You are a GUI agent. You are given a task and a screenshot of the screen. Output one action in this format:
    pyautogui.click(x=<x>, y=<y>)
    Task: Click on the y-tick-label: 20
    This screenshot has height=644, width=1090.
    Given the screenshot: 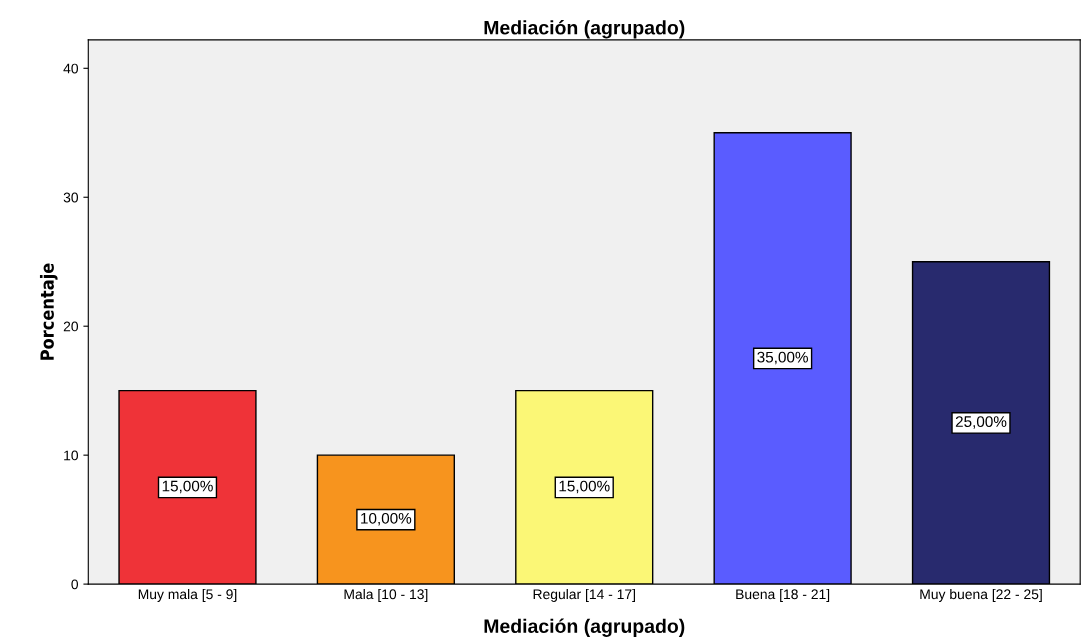 What is the action you would take?
    pyautogui.click(x=71, y=326)
    